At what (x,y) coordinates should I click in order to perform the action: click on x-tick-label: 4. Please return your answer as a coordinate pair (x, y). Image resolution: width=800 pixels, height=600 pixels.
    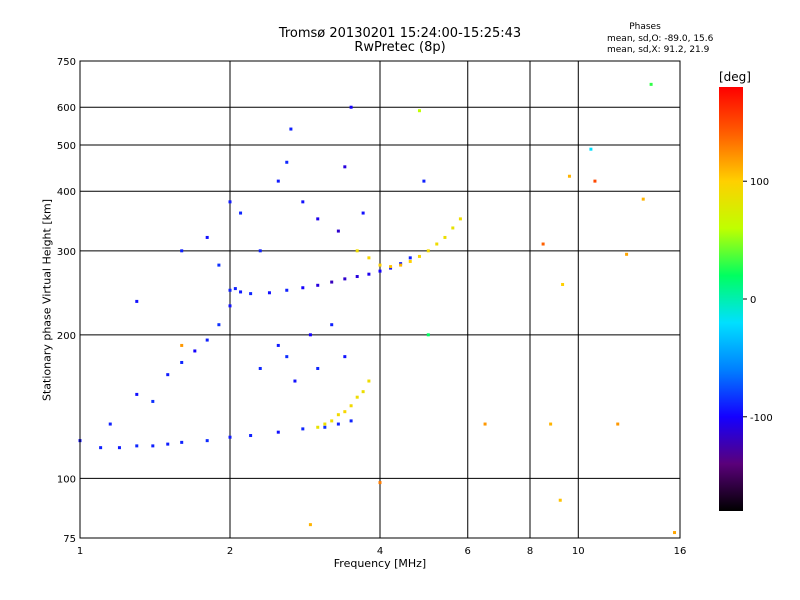
    Looking at the image, I should click on (380, 551).